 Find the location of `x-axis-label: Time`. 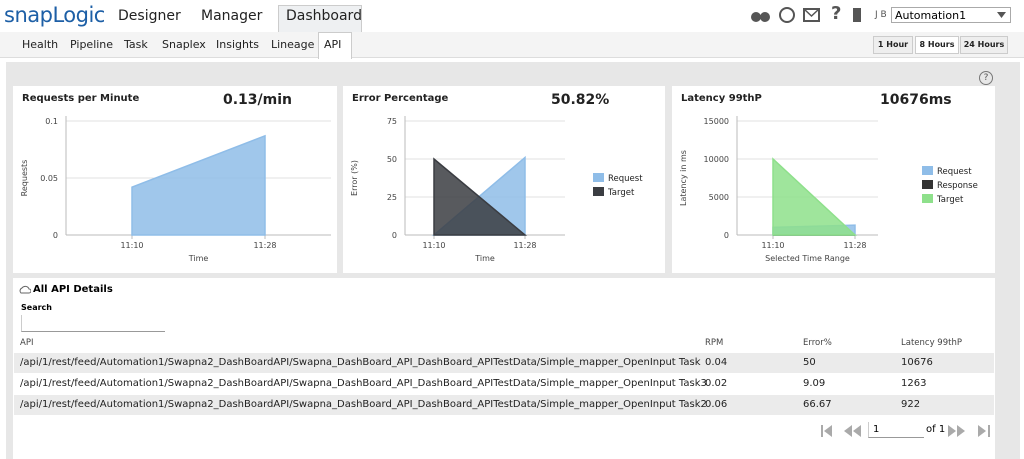

x-axis-label: Time is located at coordinates (198, 258).